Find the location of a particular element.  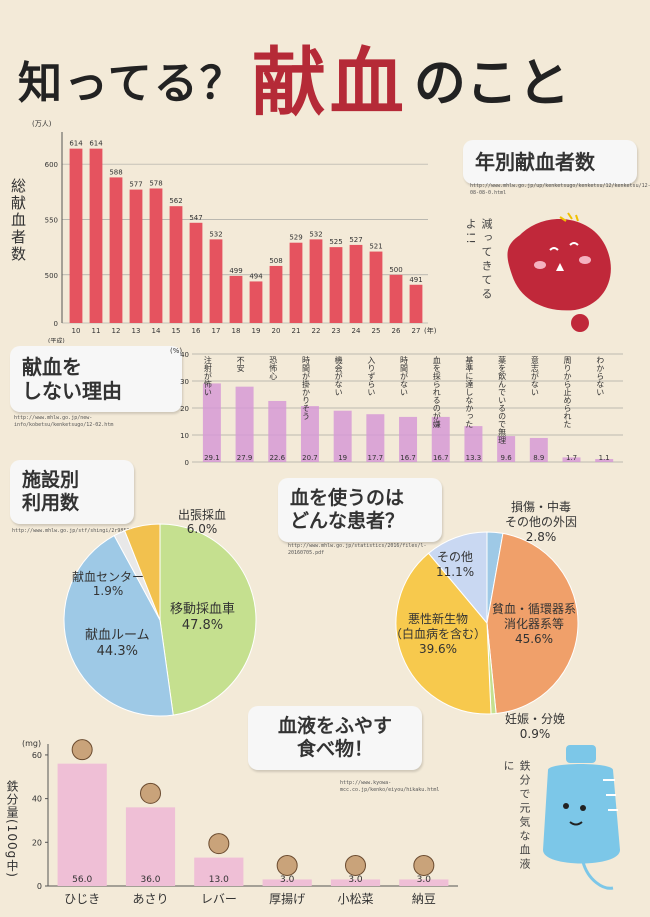

facility-heading-line1: 施設別 is located at coordinates (51, 480).